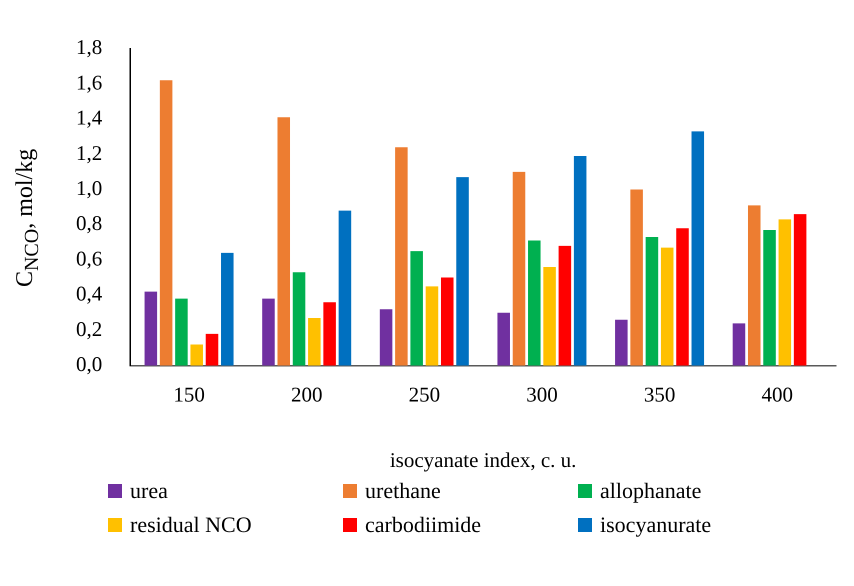 This screenshot has width=854, height=586. I want to click on y-tick-label: 1,0, so click(89, 188).